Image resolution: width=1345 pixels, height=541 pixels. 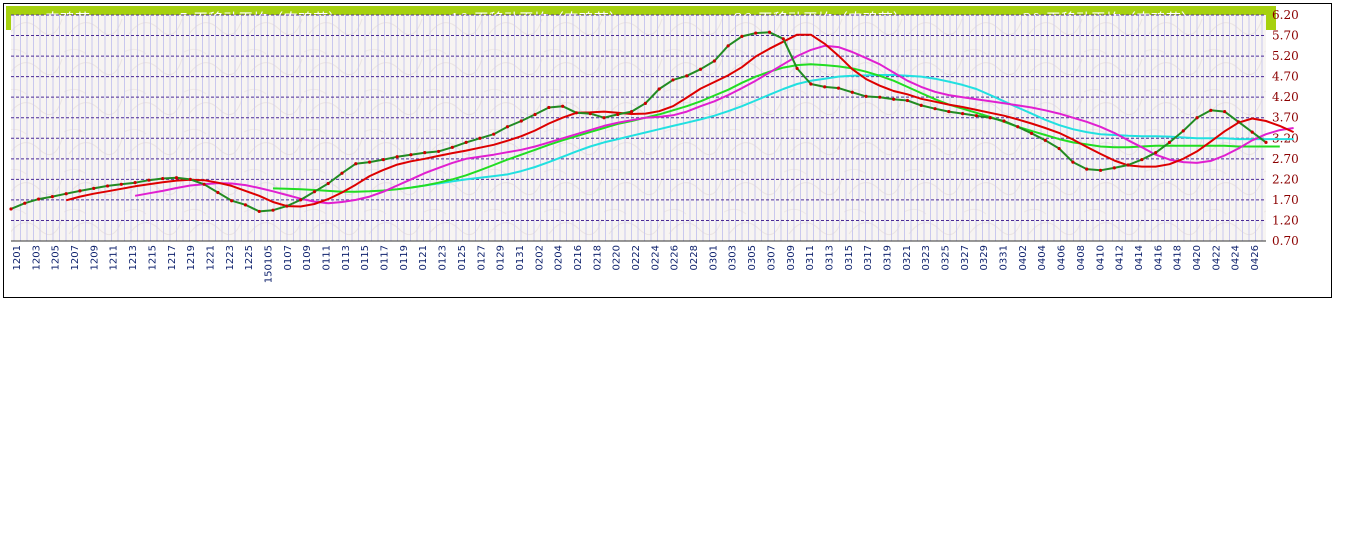 I want to click on x-tick-label: 0309, so click(x=791, y=257).